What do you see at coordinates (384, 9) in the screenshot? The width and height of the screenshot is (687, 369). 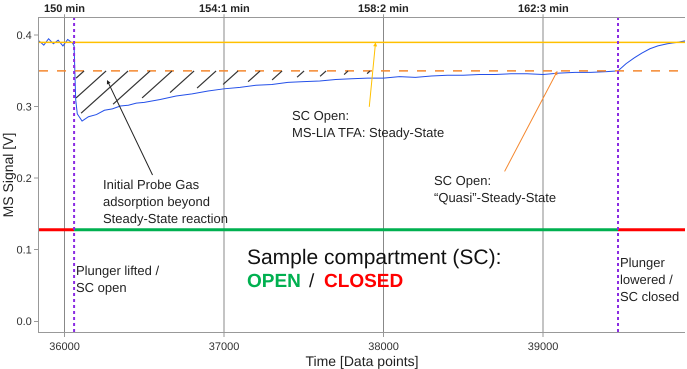 I see `text: 158:2 min` at bounding box center [384, 9].